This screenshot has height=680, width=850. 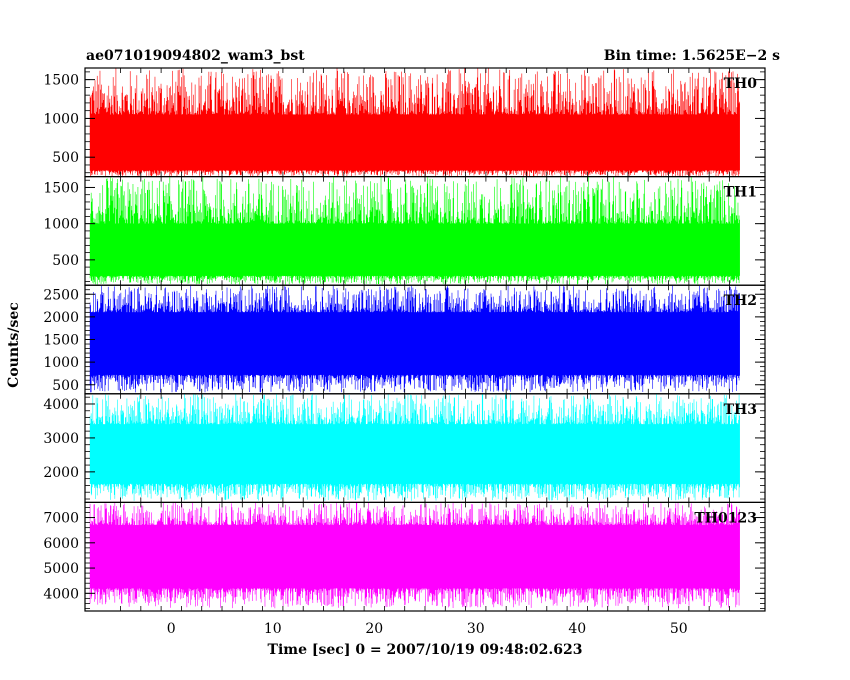 What do you see at coordinates (61, 439) in the screenshot?
I see `y-tick-label: 3000` at bounding box center [61, 439].